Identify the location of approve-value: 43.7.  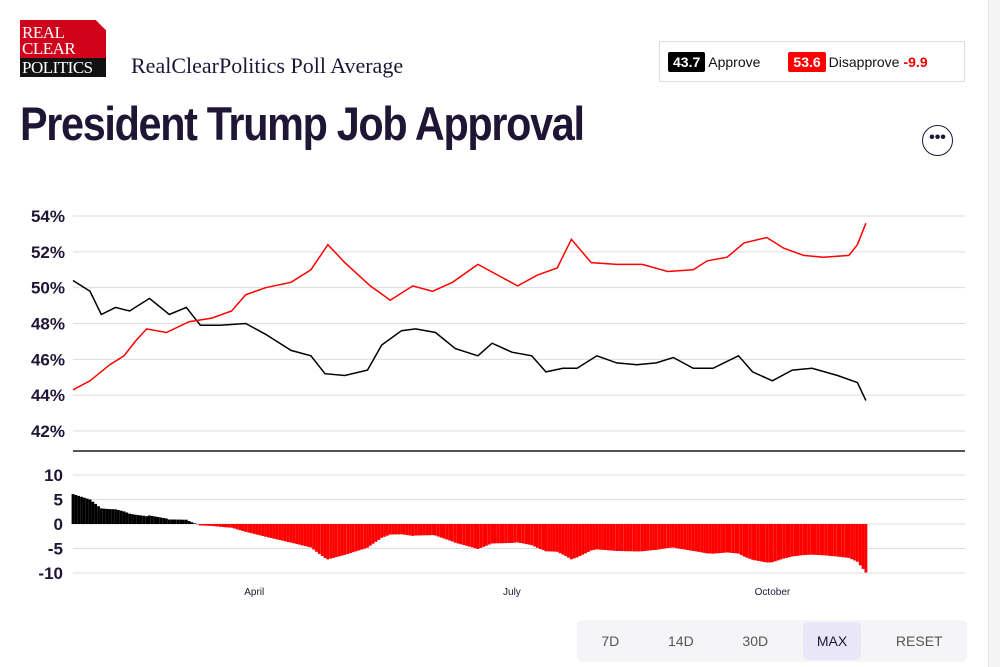
(687, 61).